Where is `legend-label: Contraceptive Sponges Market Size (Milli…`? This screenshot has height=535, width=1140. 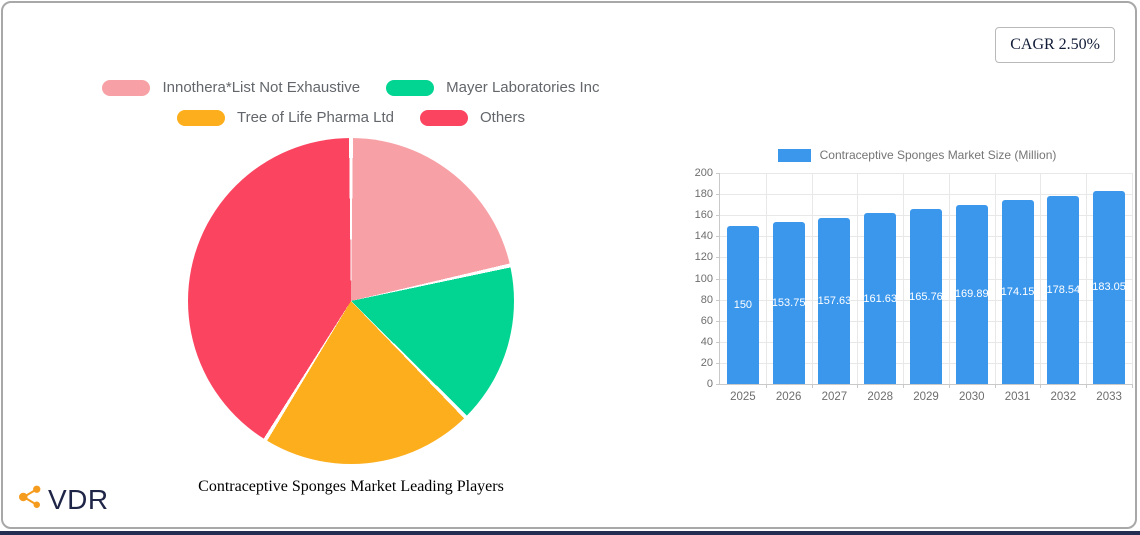
legend-label: Contraceptive Sponges Market Size (Milli… is located at coordinates (938, 155).